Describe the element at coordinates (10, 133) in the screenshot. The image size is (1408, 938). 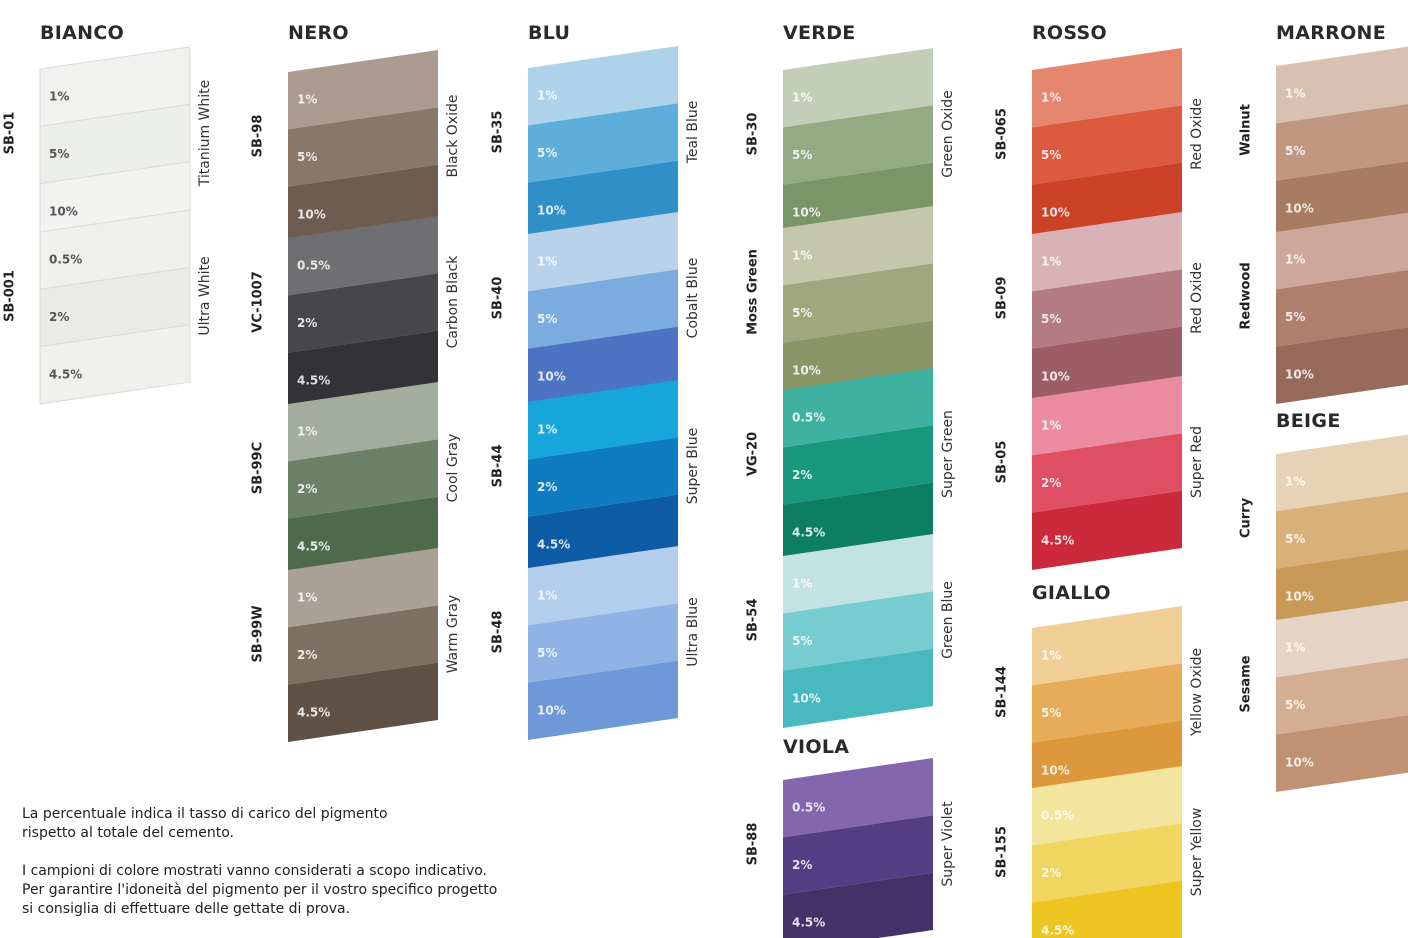
I see `swatch-code: SB-01` at that location.